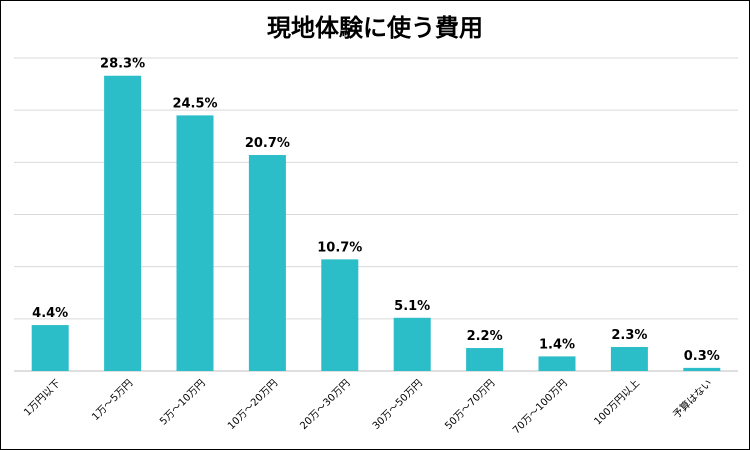 This screenshot has height=450, width=750. I want to click on value-label: 0.3%, so click(702, 356).